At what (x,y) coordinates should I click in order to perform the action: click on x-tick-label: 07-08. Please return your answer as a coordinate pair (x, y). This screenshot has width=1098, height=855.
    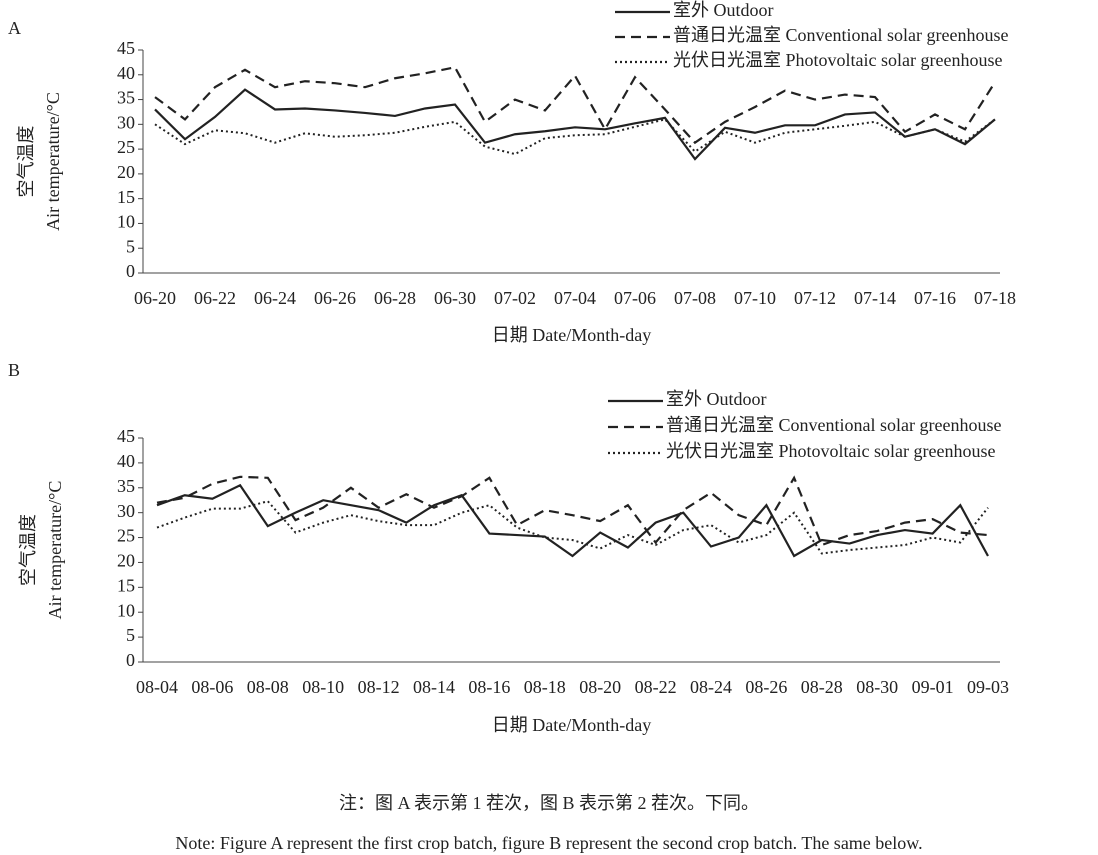
    Looking at the image, I should click on (695, 298).